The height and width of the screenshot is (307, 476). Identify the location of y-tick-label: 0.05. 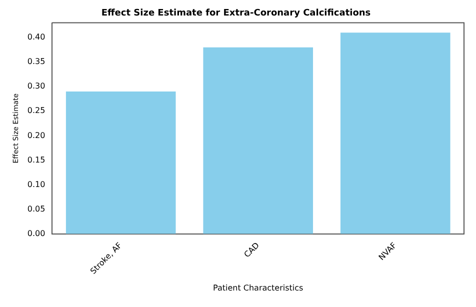
(36, 209).